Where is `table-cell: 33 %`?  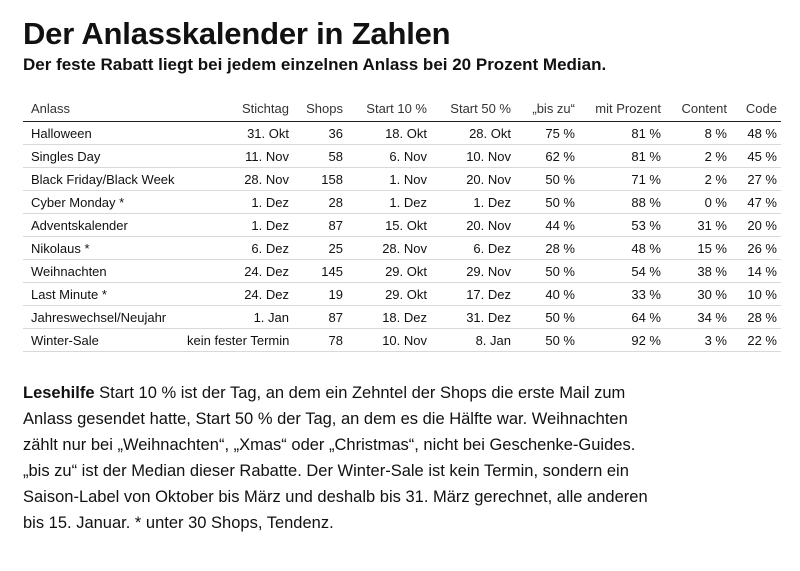
table-cell: 33 % is located at coordinates (622, 294).